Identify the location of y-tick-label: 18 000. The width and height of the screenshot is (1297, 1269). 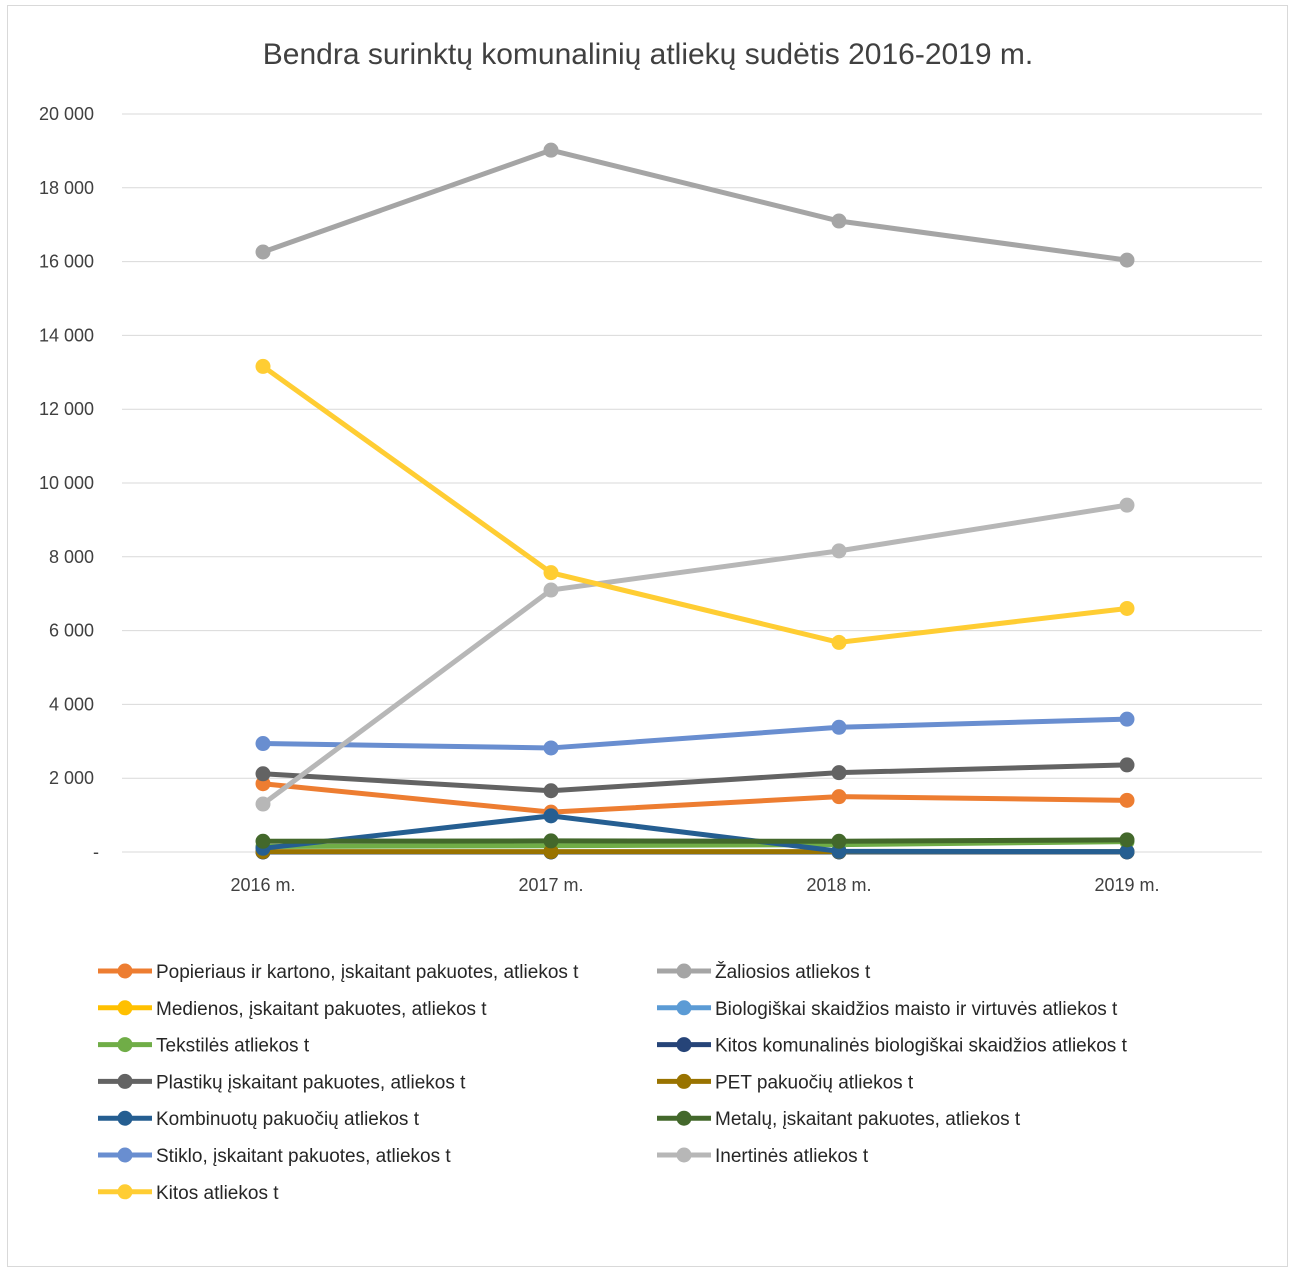
(66, 188).